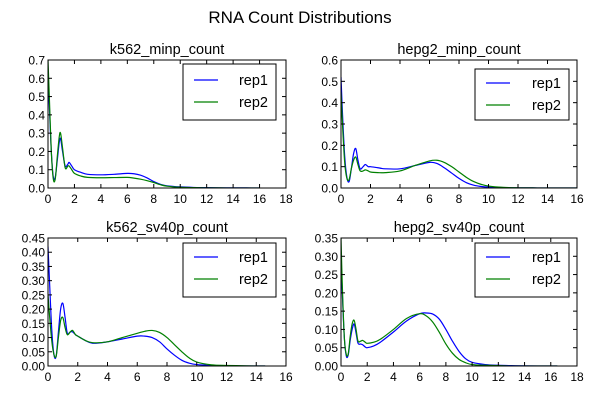 This screenshot has height=400, width=600. I want to click on y-tick-label: 0.7, so click(36, 61).